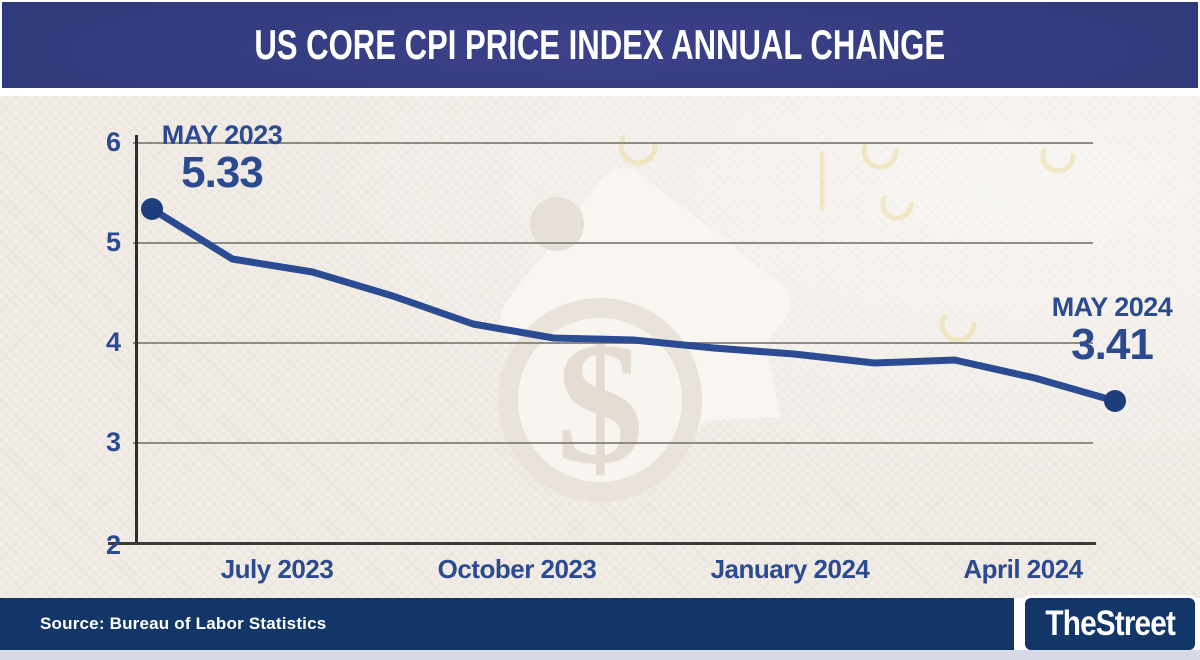  Describe the element at coordinates (277, 569) in the screenshot. I see `x-tick-july-2023: July 2023` at that location.